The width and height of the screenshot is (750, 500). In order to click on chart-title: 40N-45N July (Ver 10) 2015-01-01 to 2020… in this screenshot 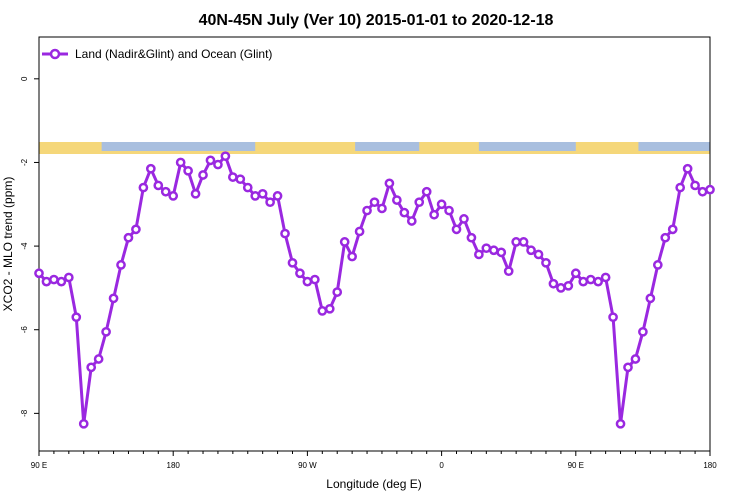, I will do `click(376, 20)`.